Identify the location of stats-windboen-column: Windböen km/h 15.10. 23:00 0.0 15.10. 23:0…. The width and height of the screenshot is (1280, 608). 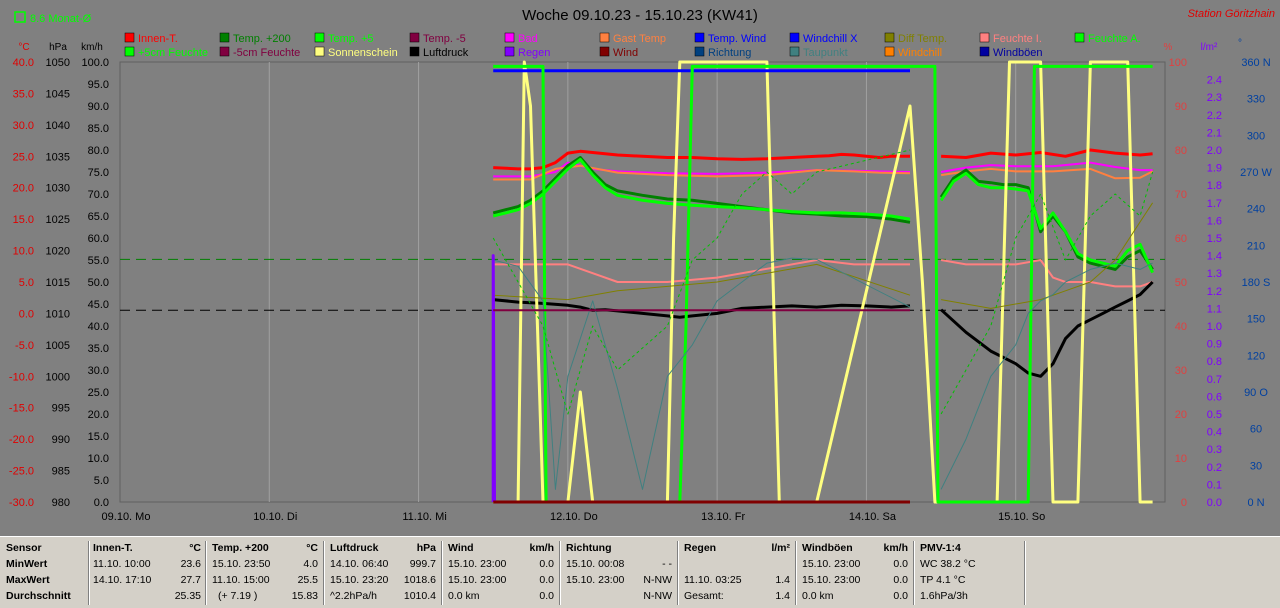
(855, 573).